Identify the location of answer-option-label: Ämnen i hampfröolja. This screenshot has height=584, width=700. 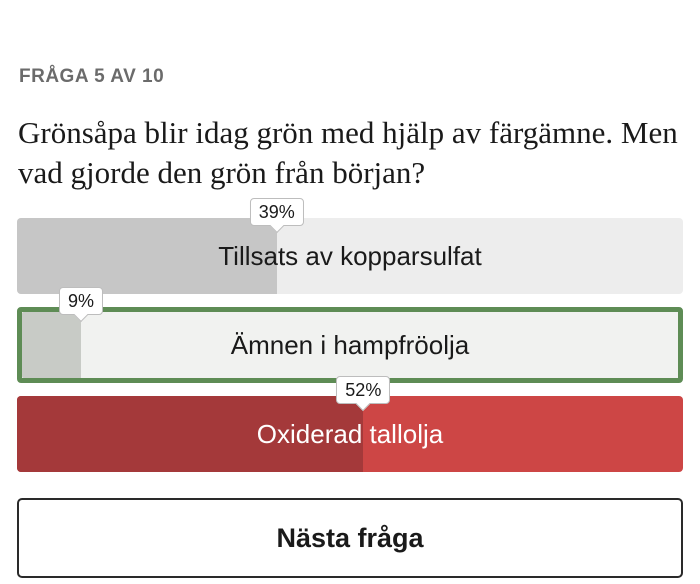
(350, 344).